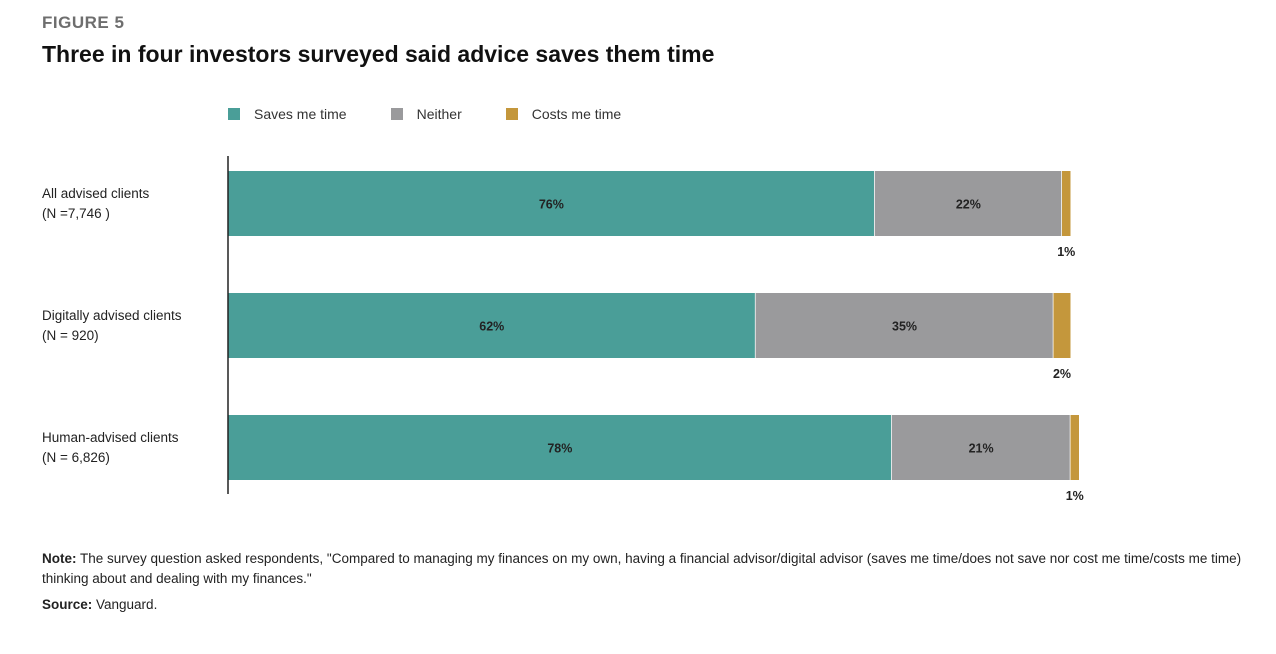 Image resolution: width=1276 pixels, height=654 pixels. I want to click on source-text: Vanguard., so click(125, 604).